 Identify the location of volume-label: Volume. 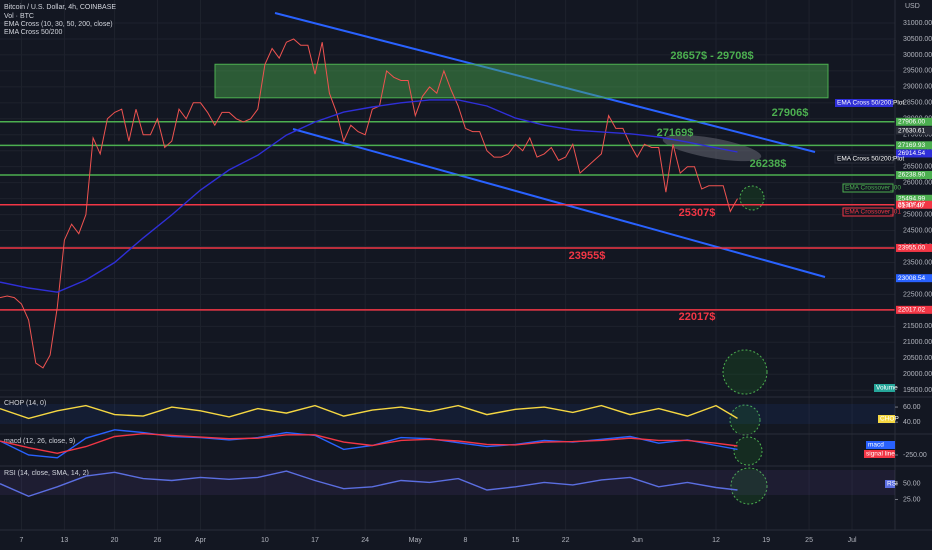
(887, 388).